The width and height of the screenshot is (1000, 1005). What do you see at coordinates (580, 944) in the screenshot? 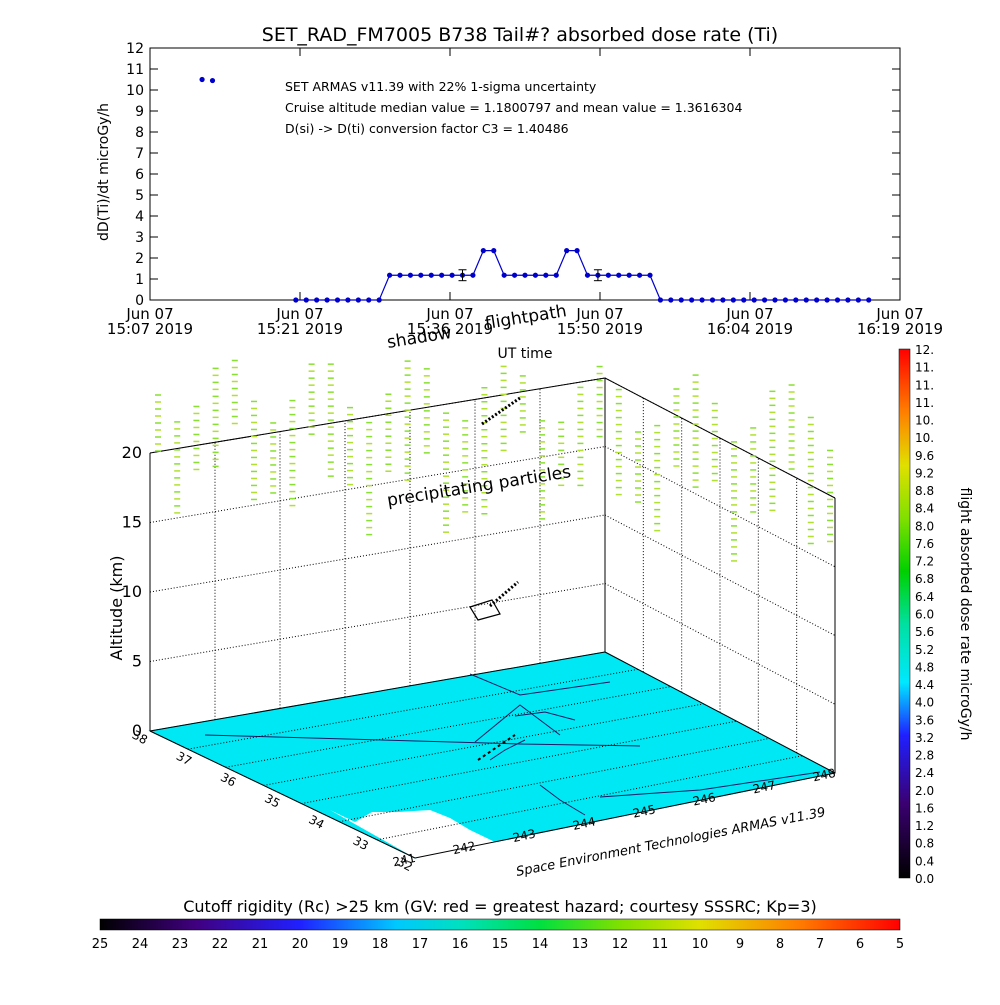
I see `rigidity-tick-label: 13` at bounding box center [580, 944].